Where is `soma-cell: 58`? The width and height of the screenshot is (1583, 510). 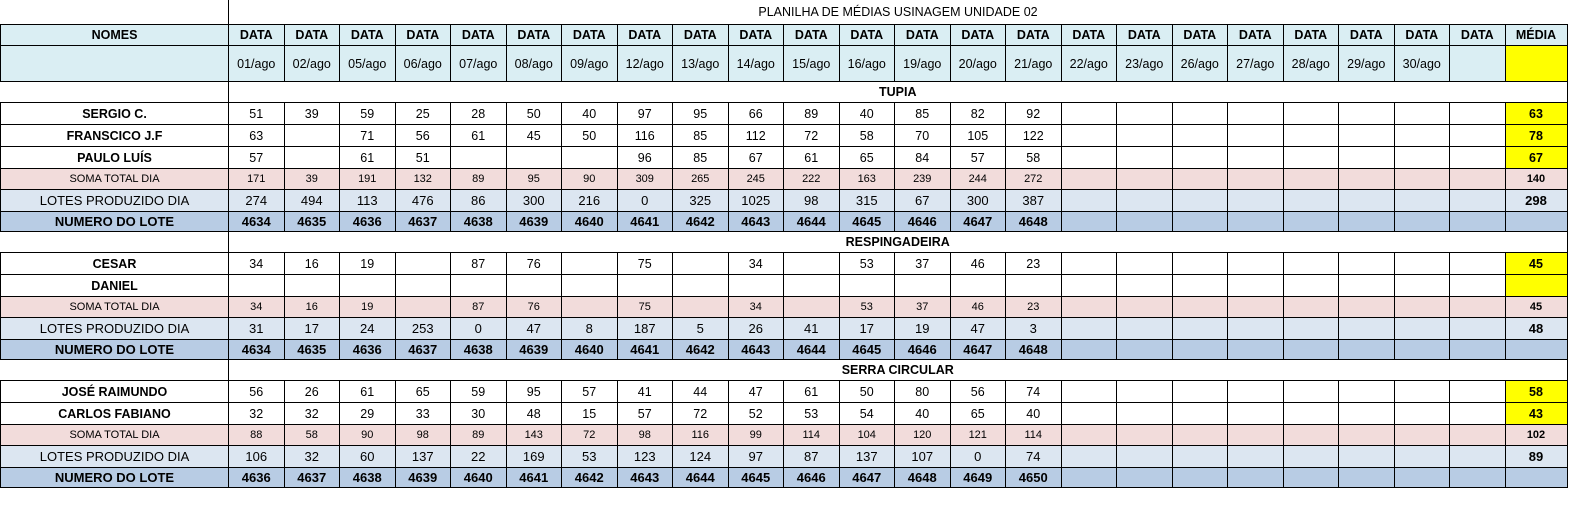
soma-cell: 58 is located at coordinates (311, 435).